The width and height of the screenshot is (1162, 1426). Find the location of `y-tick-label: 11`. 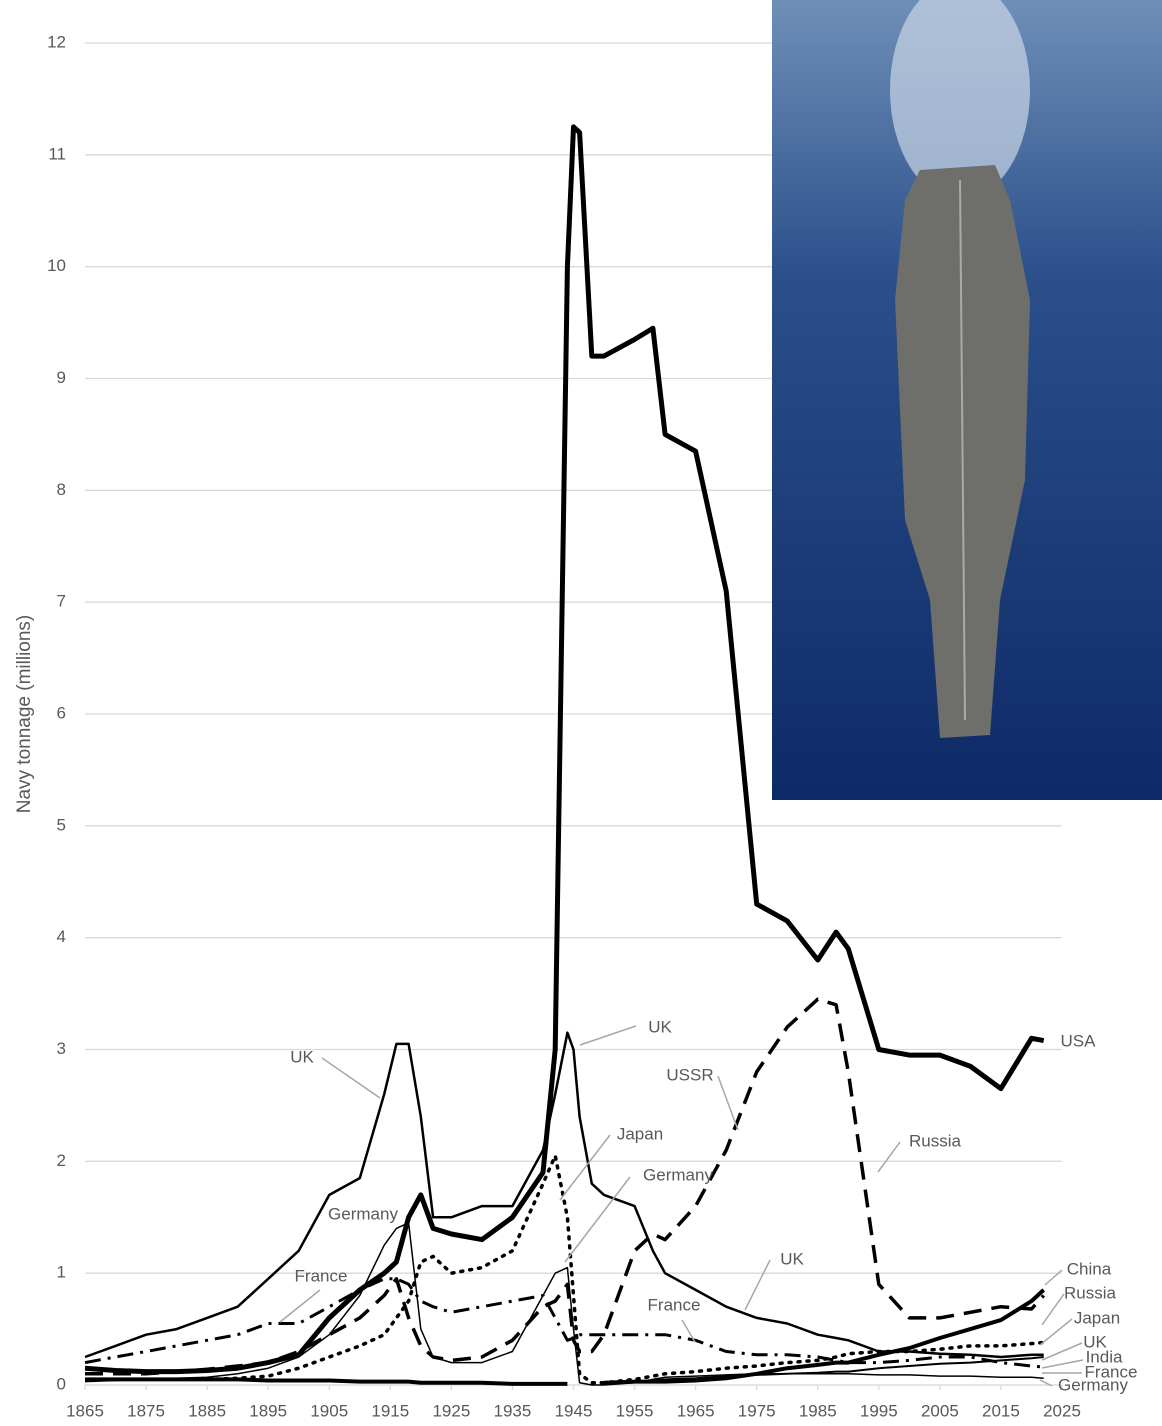

y-tick-label: 11 is located at coordinates (57, 153).